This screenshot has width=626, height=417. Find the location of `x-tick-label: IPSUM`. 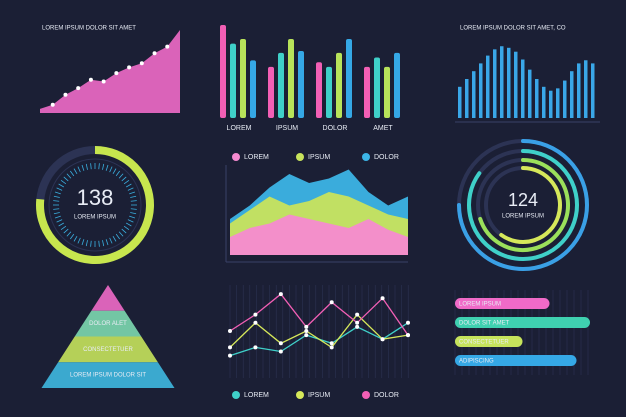

x-tick-label: IPSUM is located at coordinates (287, 128).